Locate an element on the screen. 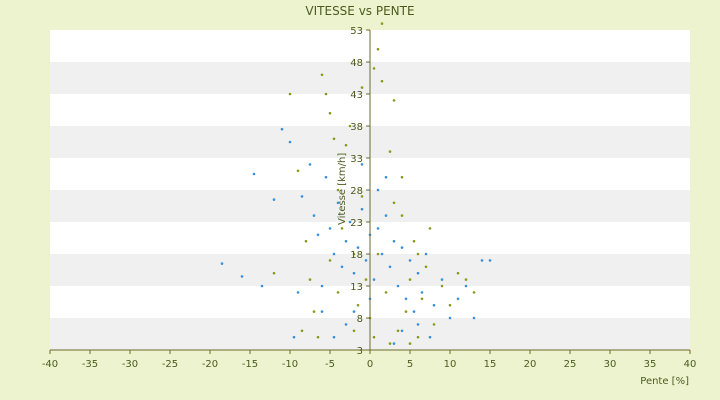  y-tick-label: 43 is located at coordinates (356, 95).